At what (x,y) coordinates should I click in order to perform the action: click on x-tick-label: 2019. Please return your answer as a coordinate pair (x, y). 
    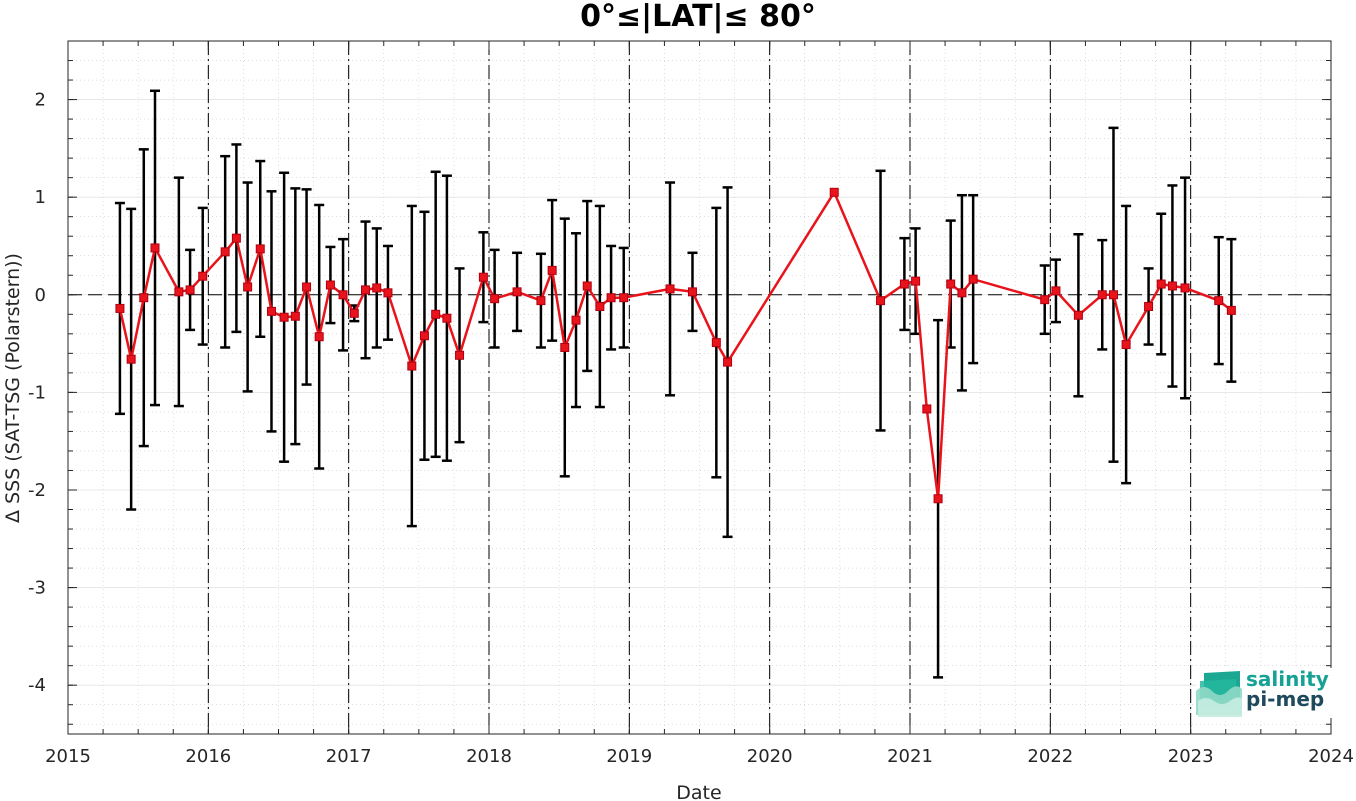
    Looking at the image, I should click on (629, 756).